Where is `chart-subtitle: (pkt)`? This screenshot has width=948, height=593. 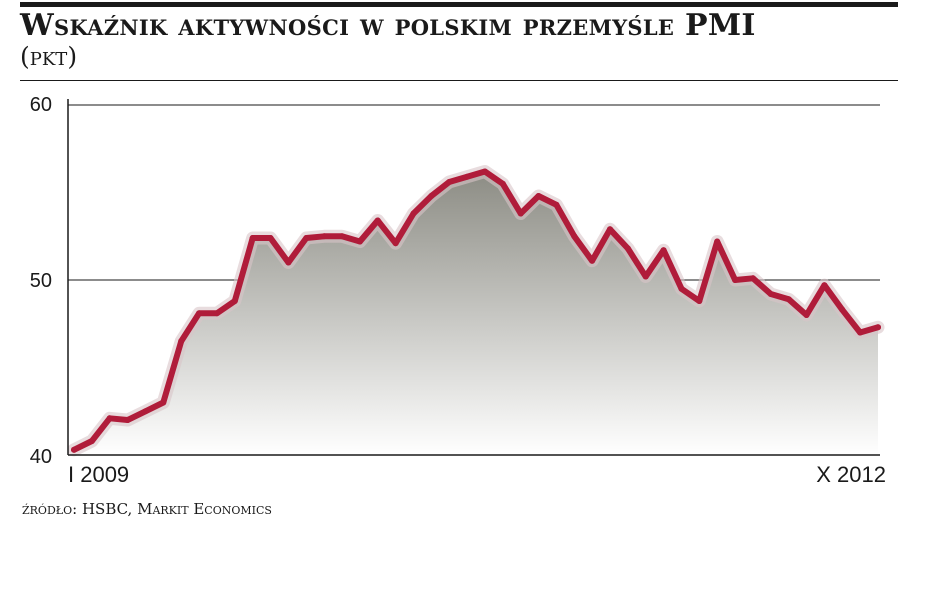 chart-subtitle: (pkt) is located at coordinates (49, 56).